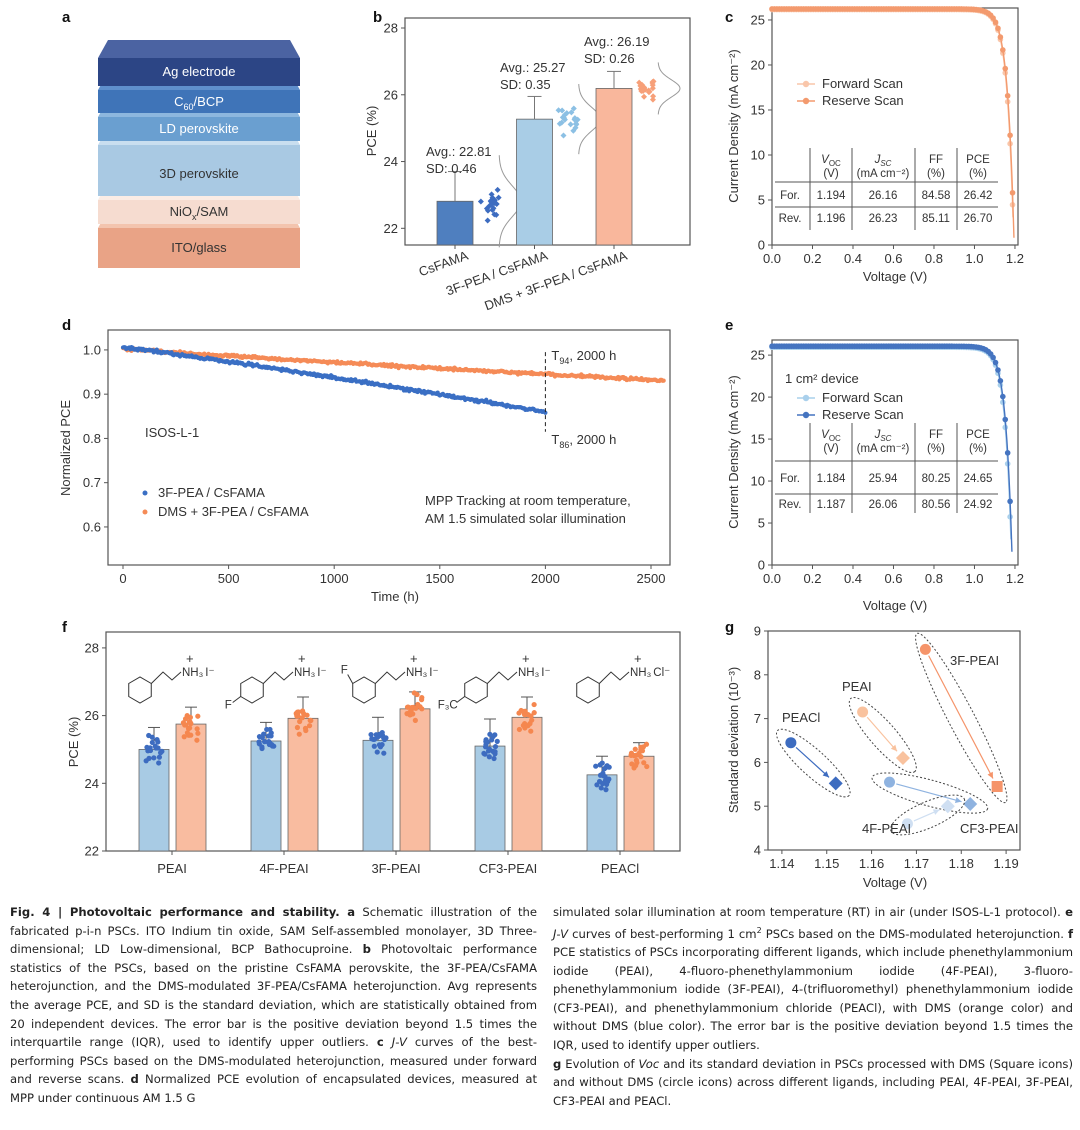 This screenshot has height=1130, width=1080. I want to click on layer-label-subscript: 60, so click(189, 107).